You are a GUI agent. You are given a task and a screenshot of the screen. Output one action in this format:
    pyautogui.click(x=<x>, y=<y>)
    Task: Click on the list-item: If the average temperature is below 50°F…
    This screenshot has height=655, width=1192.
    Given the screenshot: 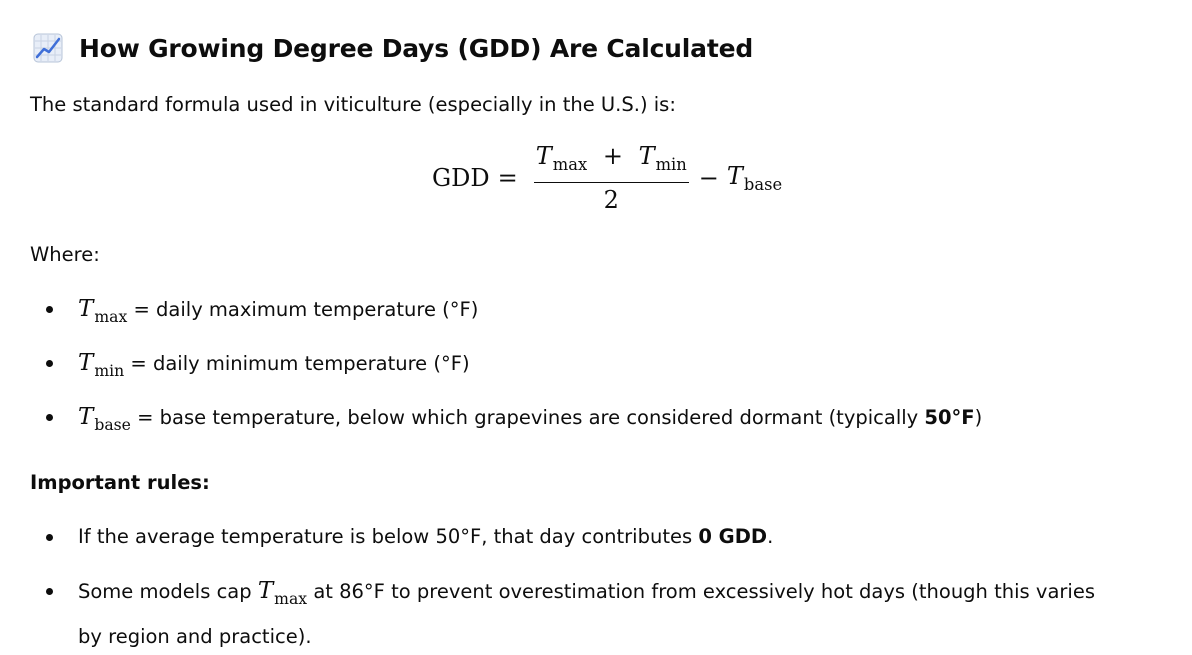 What is the action you would take?
    pyautogui.click(x=605, y=539)
    